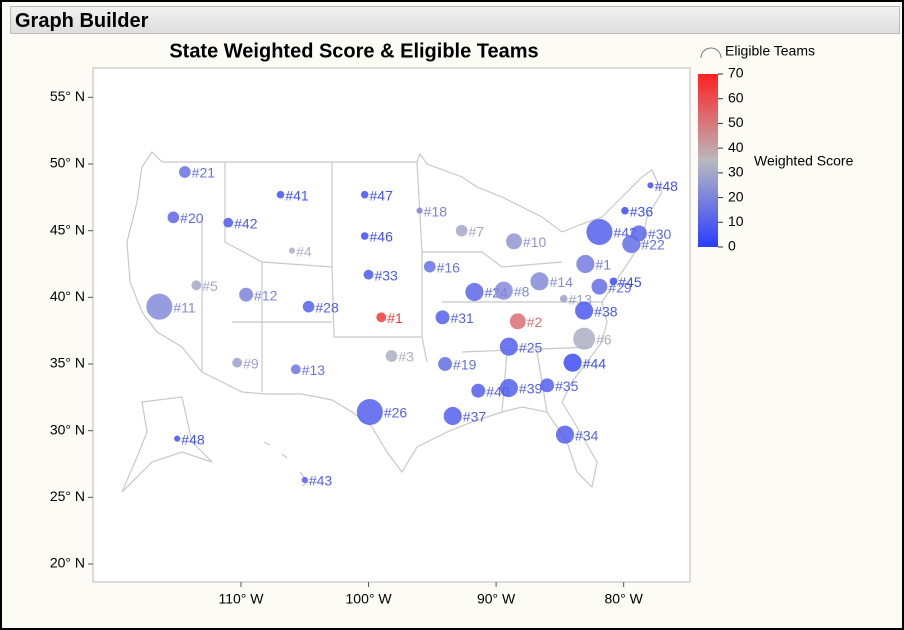 This screenshot has height=630, width=904. What do you see at coordinates (67, 229) in the screenshot?
I see `y-tick-label: 45° N` at bounding box center [67, 229].